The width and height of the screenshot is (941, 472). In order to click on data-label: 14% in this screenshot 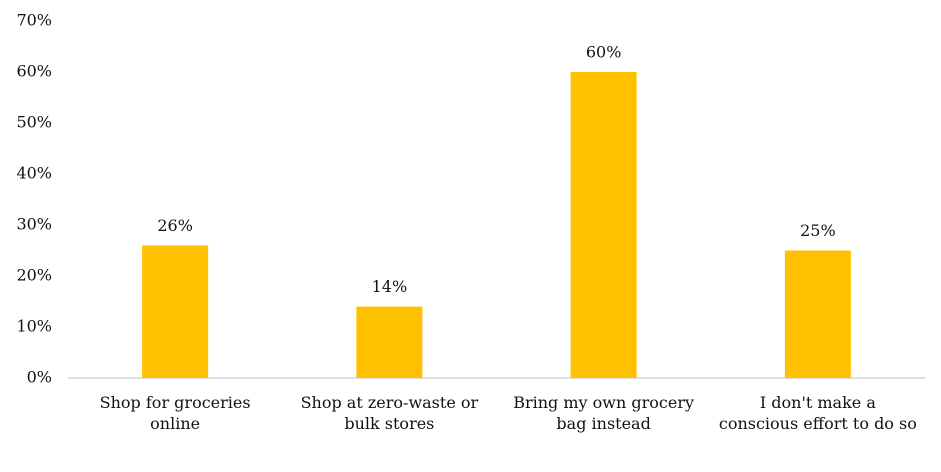, I will do `click(390, 286)`.